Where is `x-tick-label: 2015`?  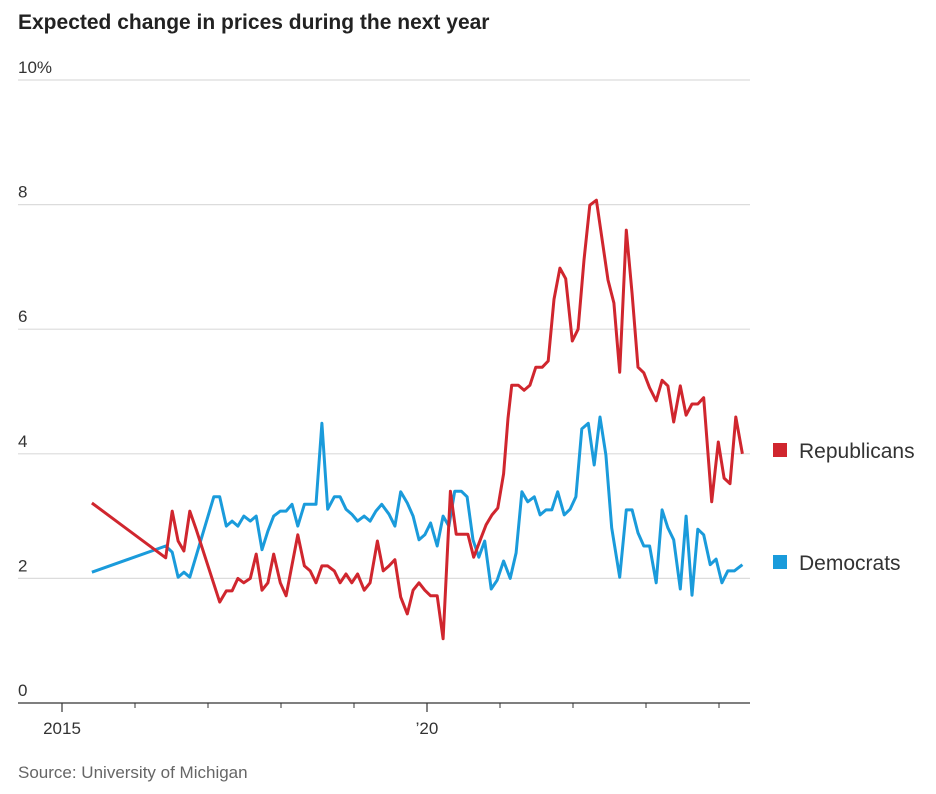 x-tick-label: 2015 is located at coordinates (62, 728).